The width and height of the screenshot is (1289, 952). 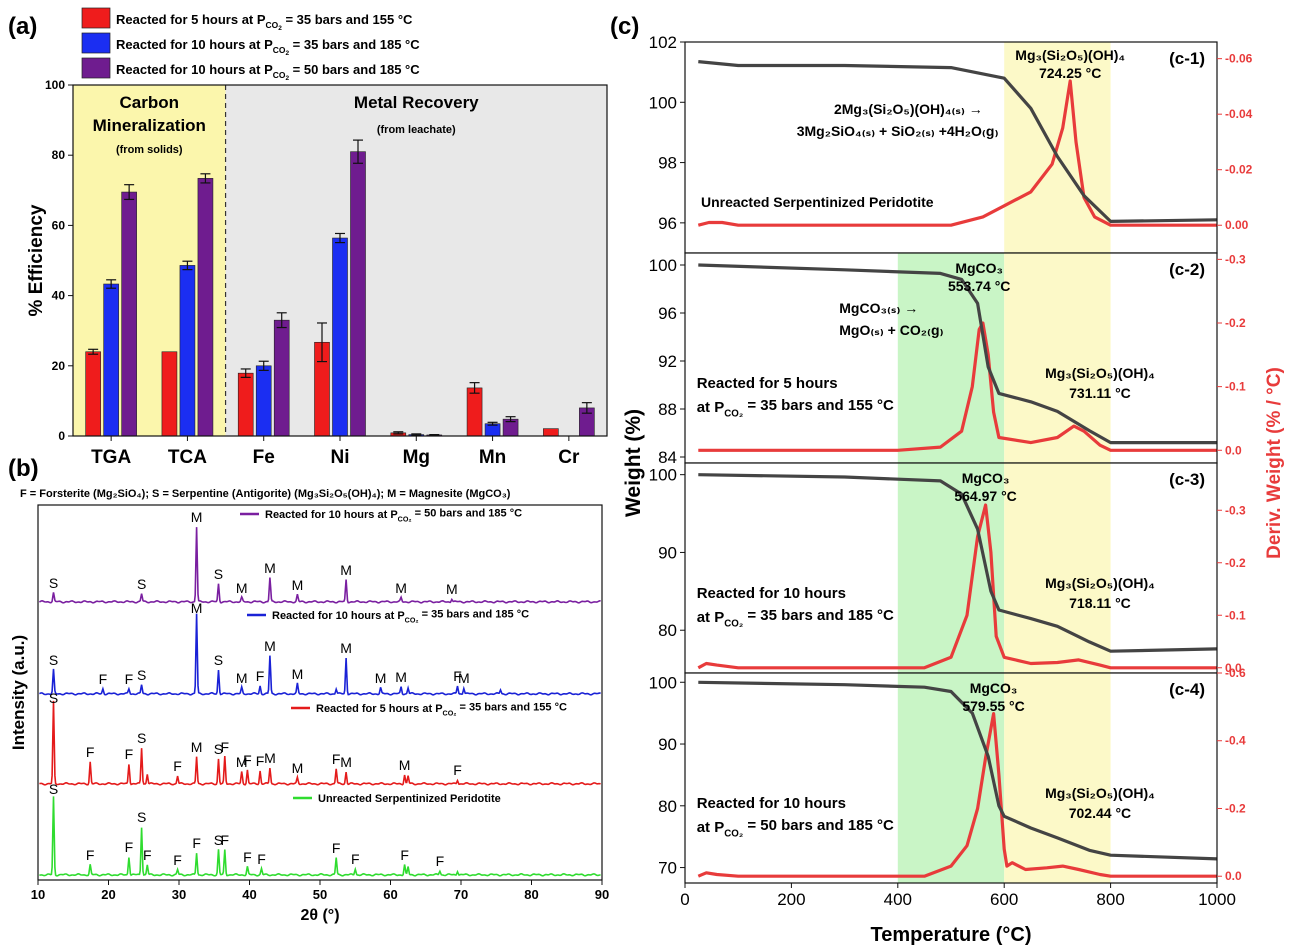 I want to click on x-tick-label: 600, so click(x=1004, y=899).